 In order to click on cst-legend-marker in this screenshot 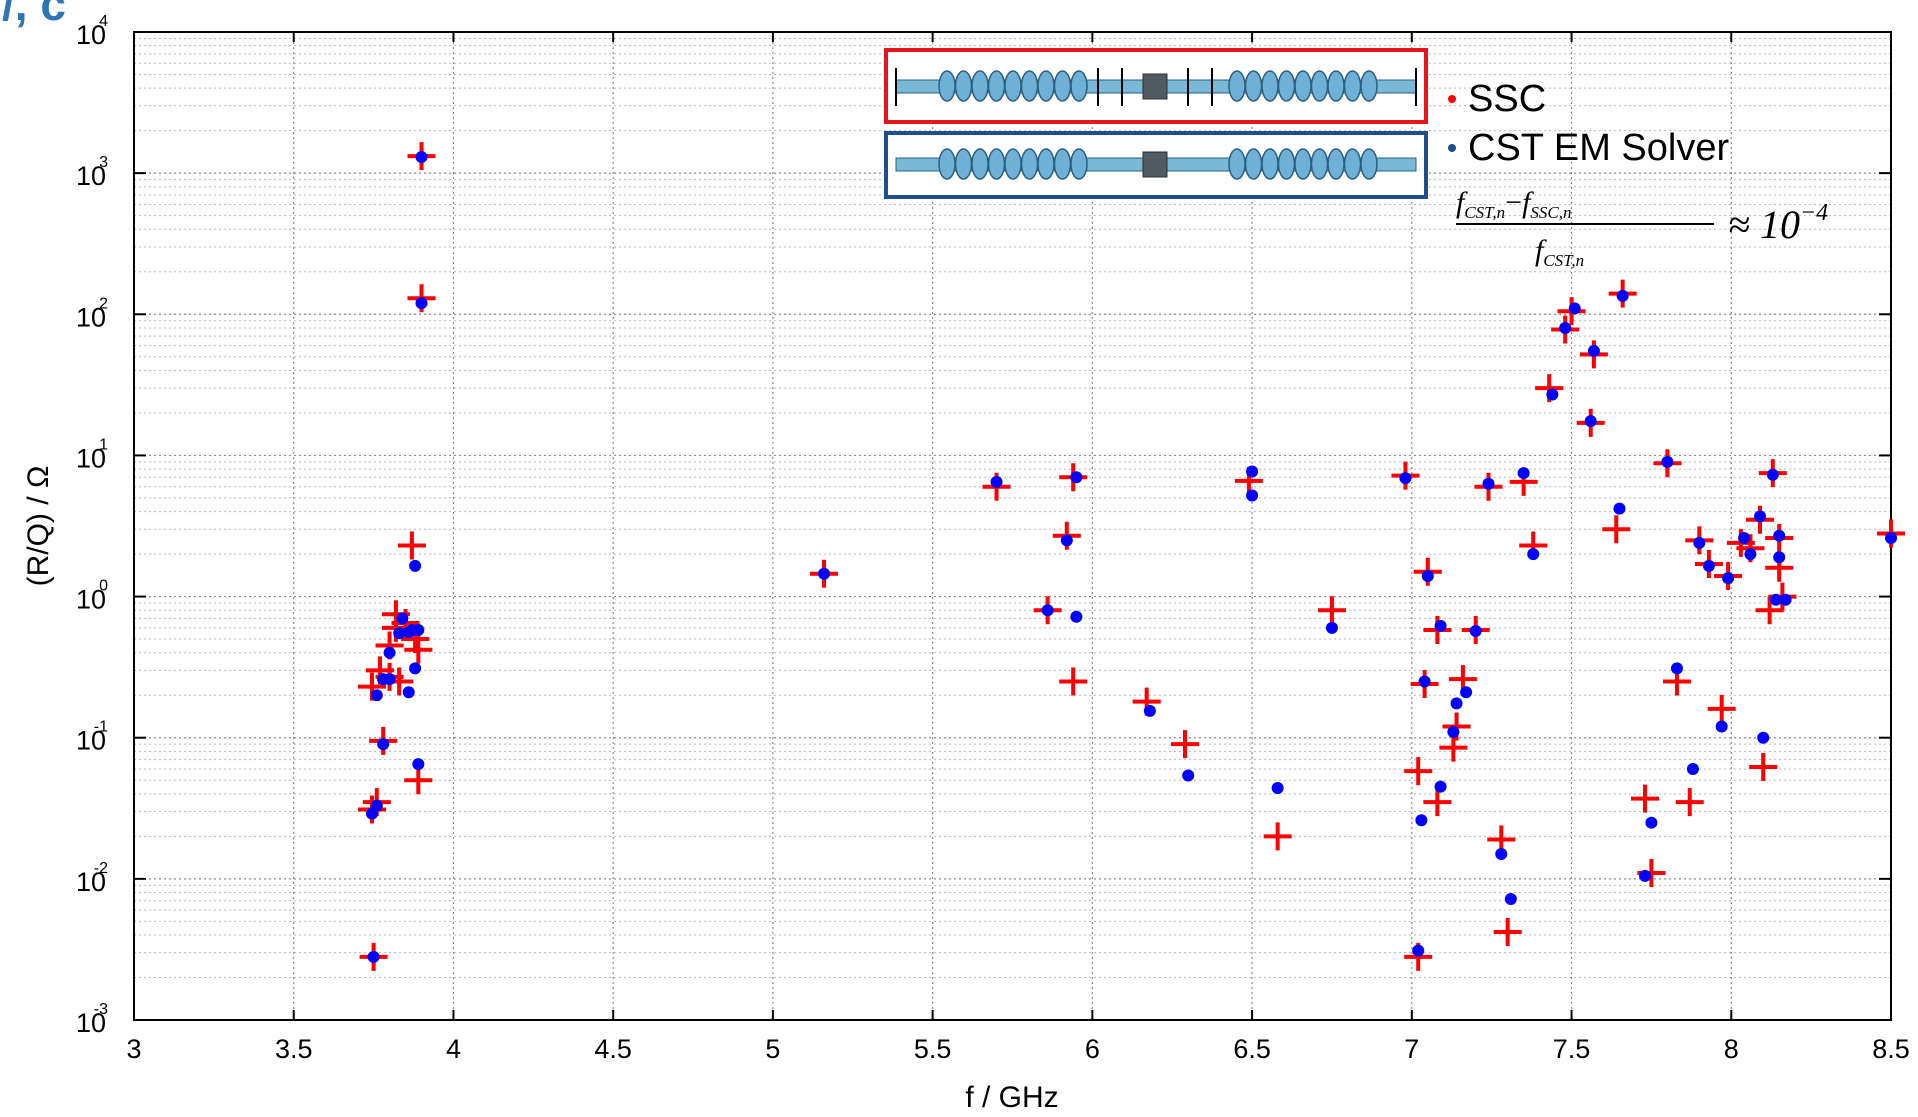, I will do `click(1452, 148)`.